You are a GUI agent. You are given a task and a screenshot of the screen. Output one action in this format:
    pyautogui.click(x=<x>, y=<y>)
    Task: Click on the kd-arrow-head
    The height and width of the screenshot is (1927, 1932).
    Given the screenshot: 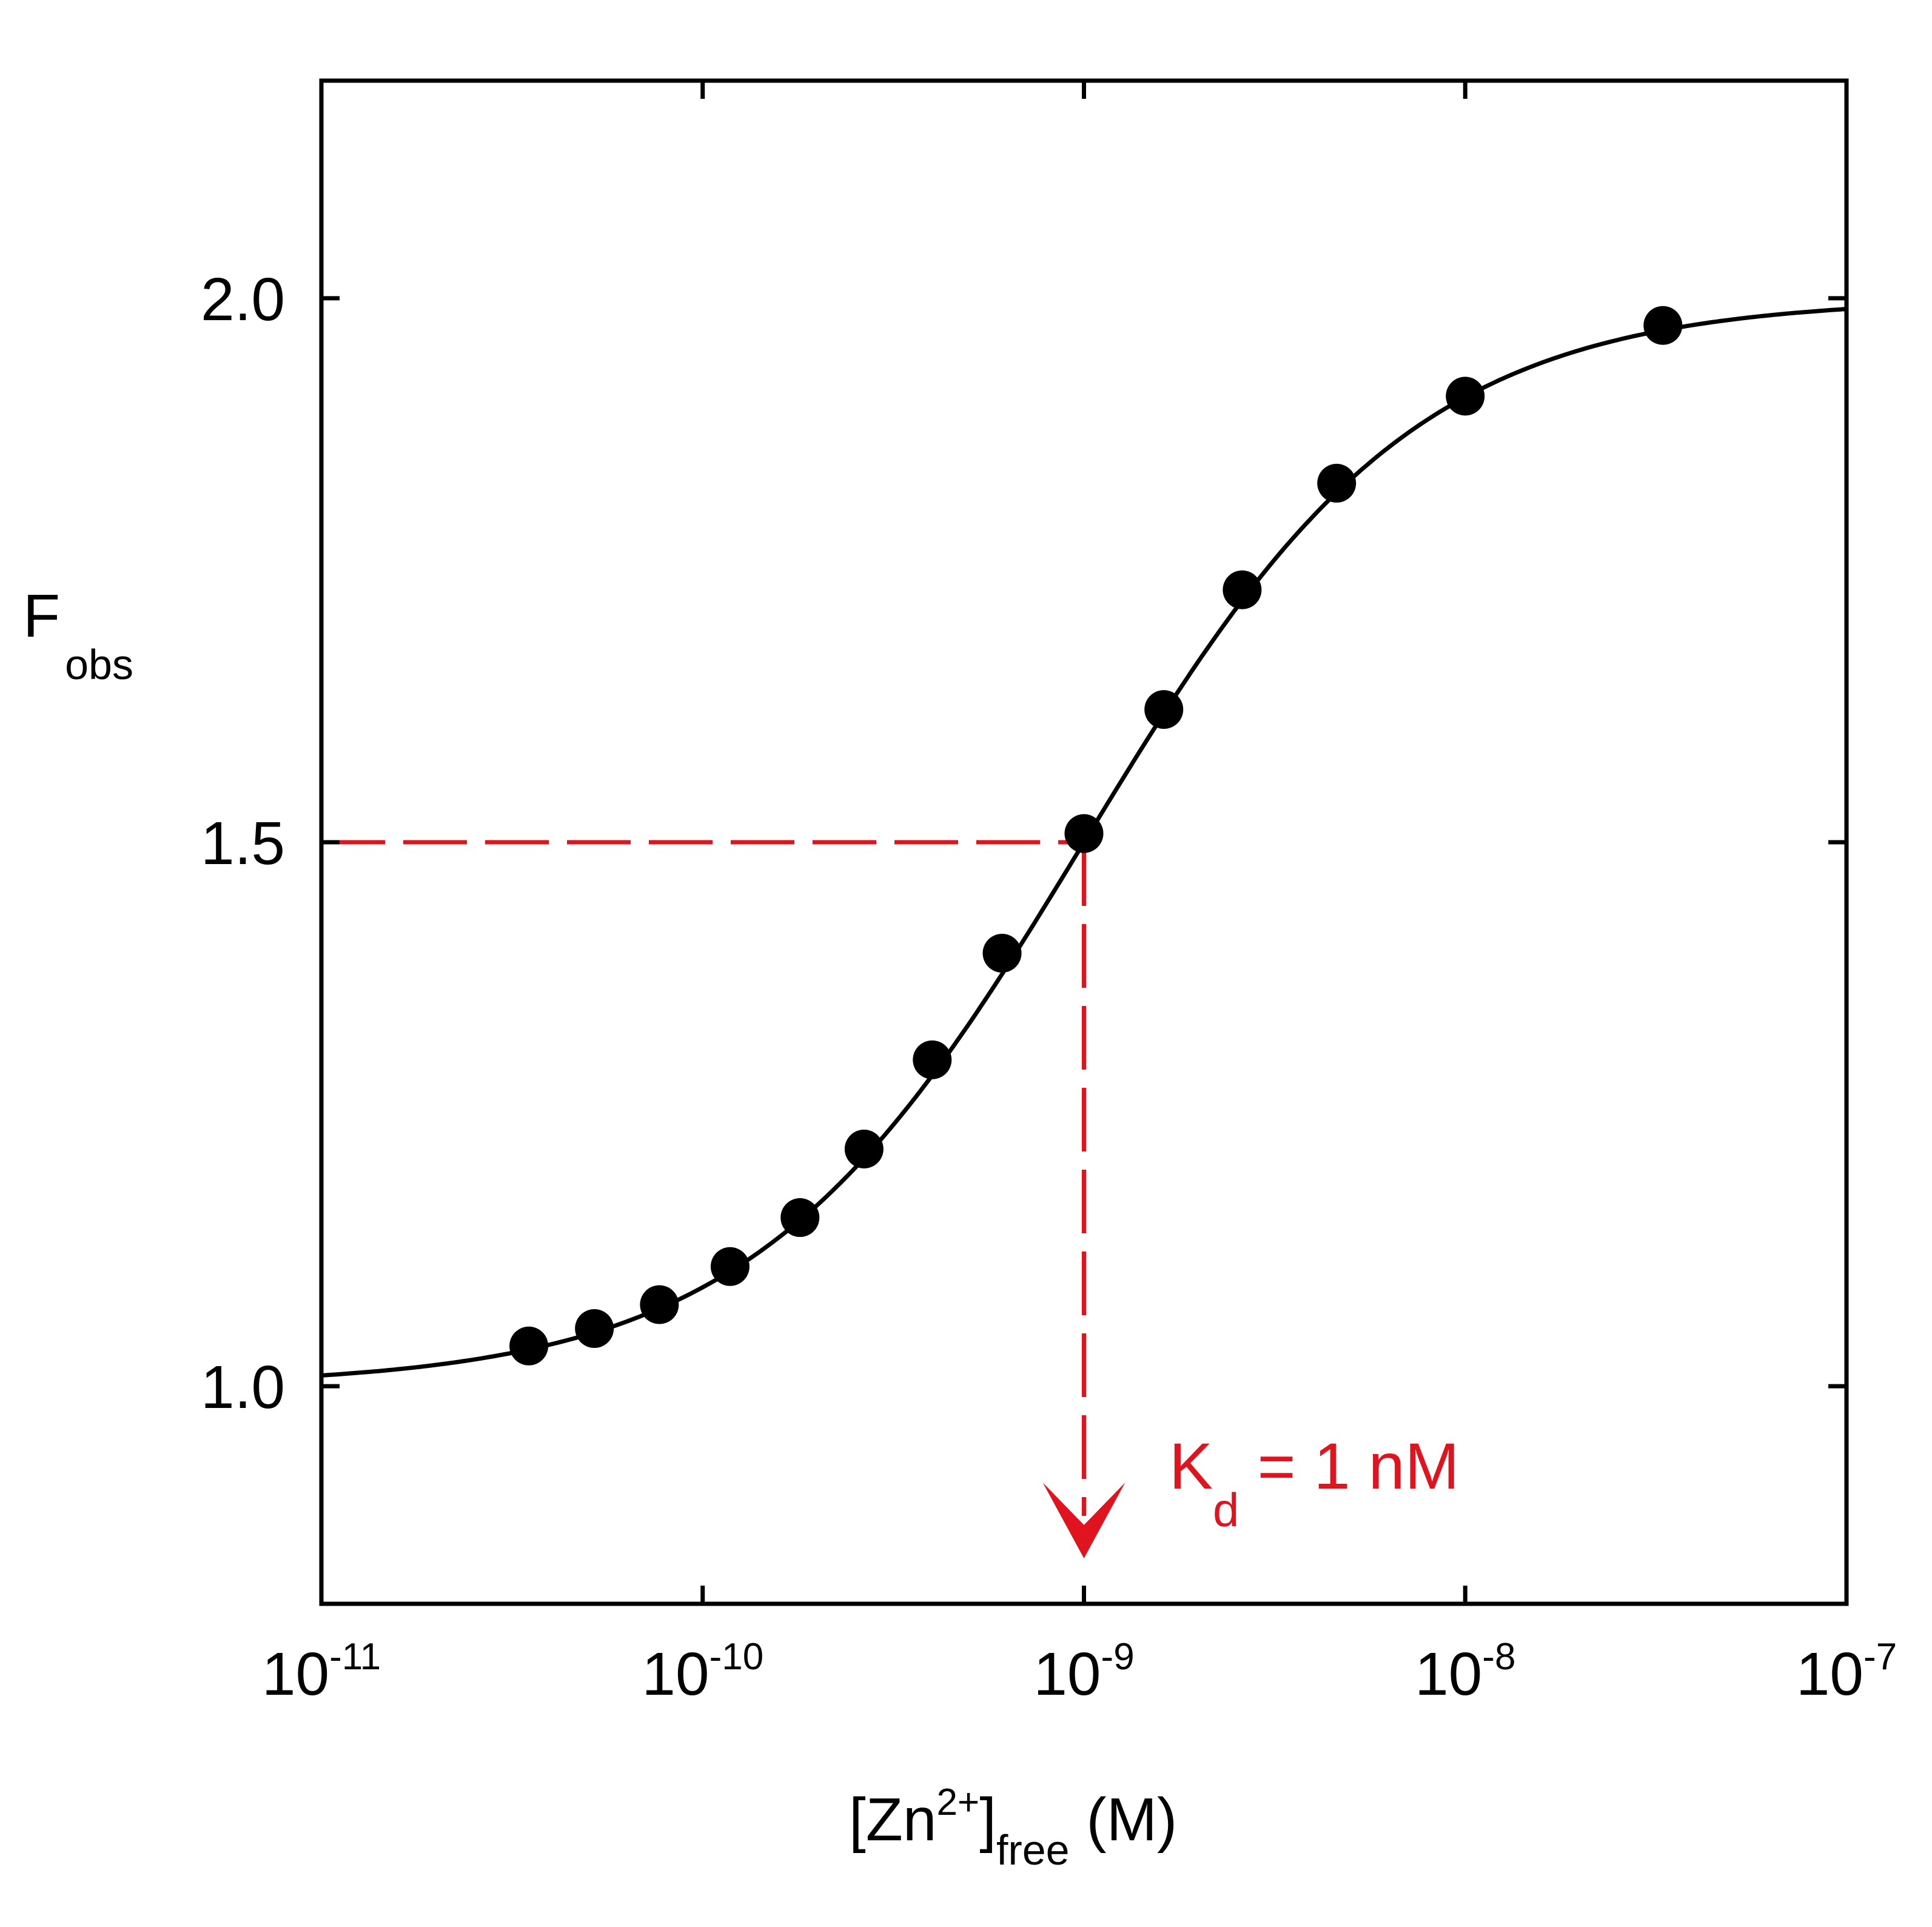 What is the action you would take?
    pyautogui.click(x=1083, y=1520)
    